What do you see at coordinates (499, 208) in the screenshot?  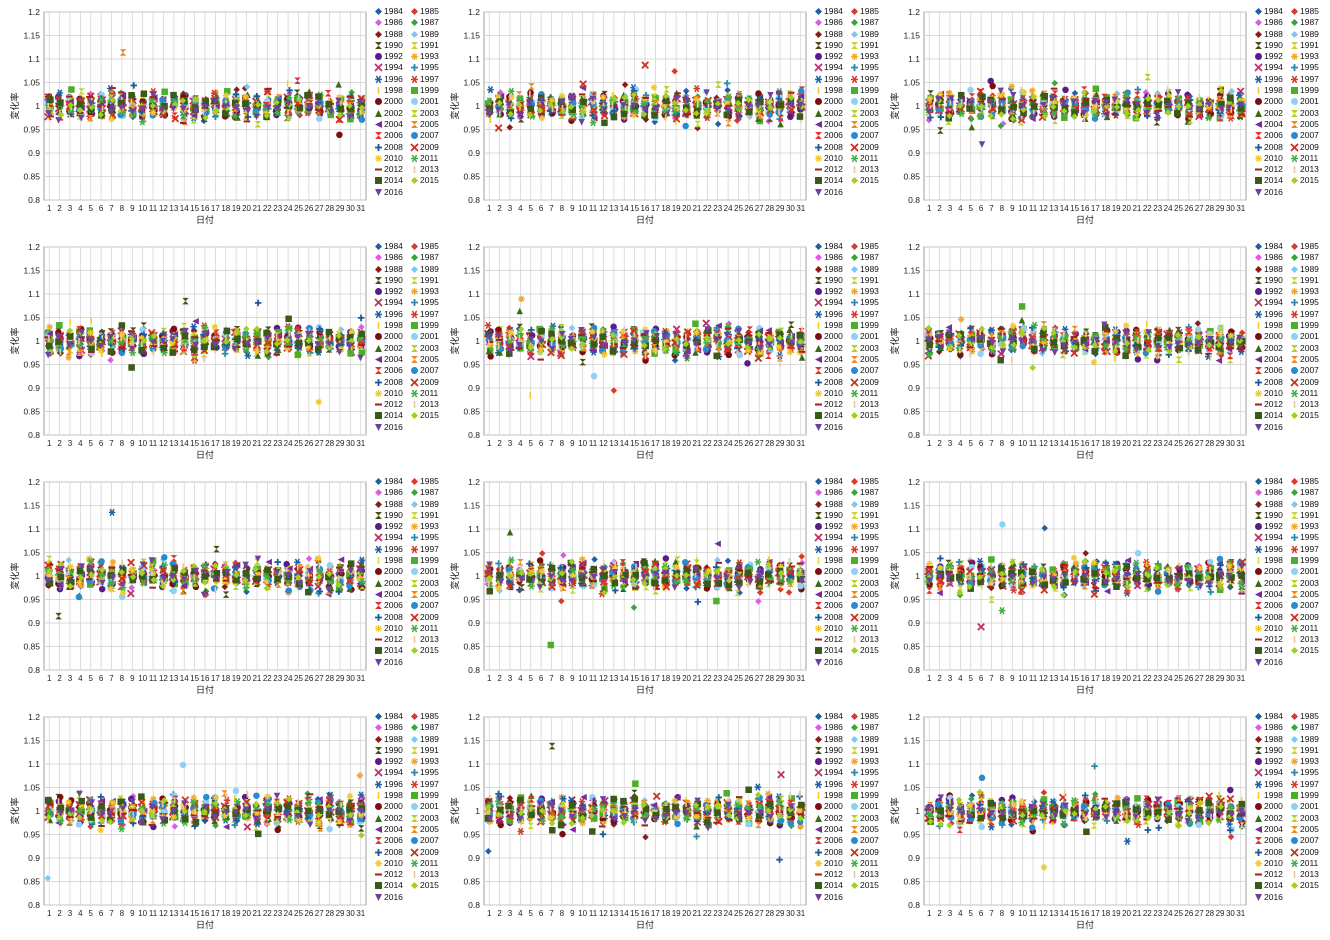 I see `x-tick-label: 2` at bounding box center [499, 208].